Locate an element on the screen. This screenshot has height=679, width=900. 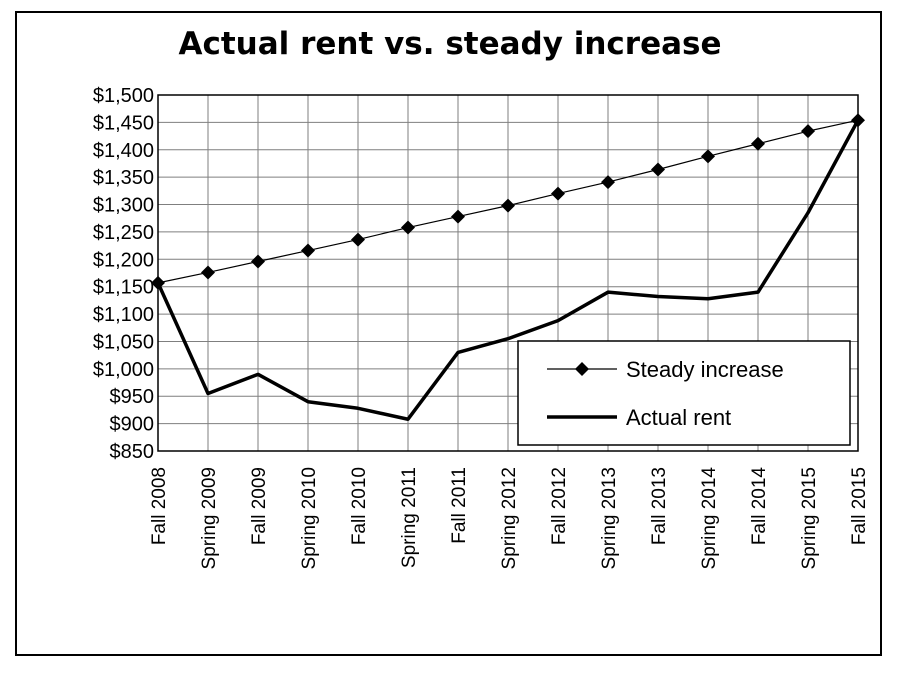
legend-box is located at coordinates (684, 393).